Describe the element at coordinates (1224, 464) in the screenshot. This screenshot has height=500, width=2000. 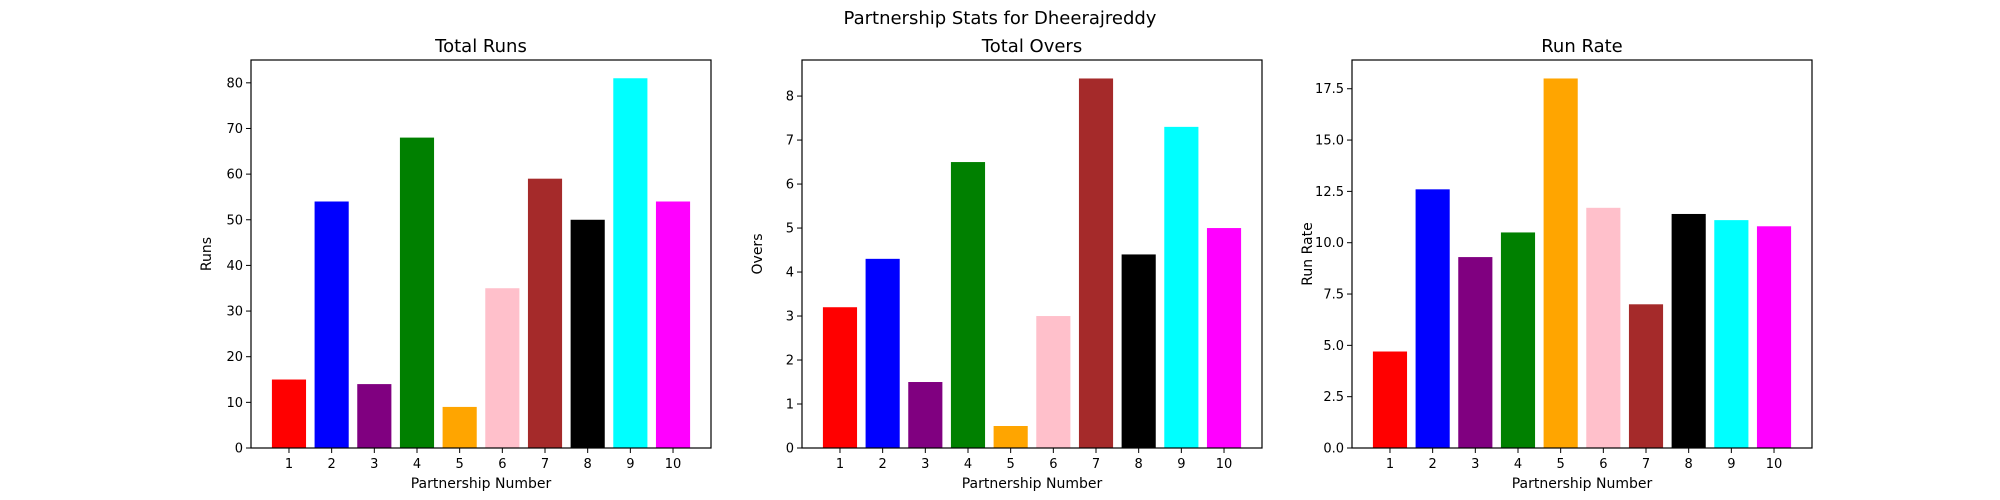
I see `total-overs-xtick-label-10: 10` at that location.